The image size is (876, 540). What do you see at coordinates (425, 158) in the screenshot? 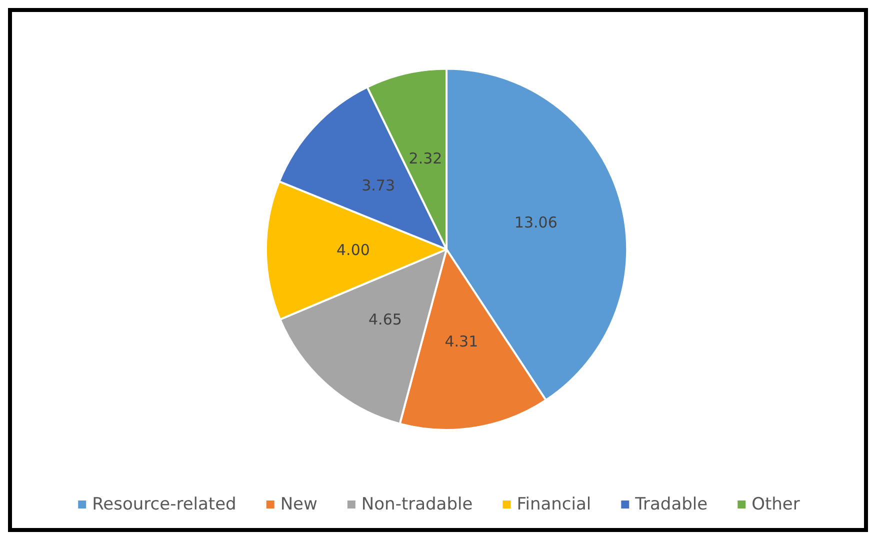
I see `data-label: 2.32` at bounding box center [425, 158].